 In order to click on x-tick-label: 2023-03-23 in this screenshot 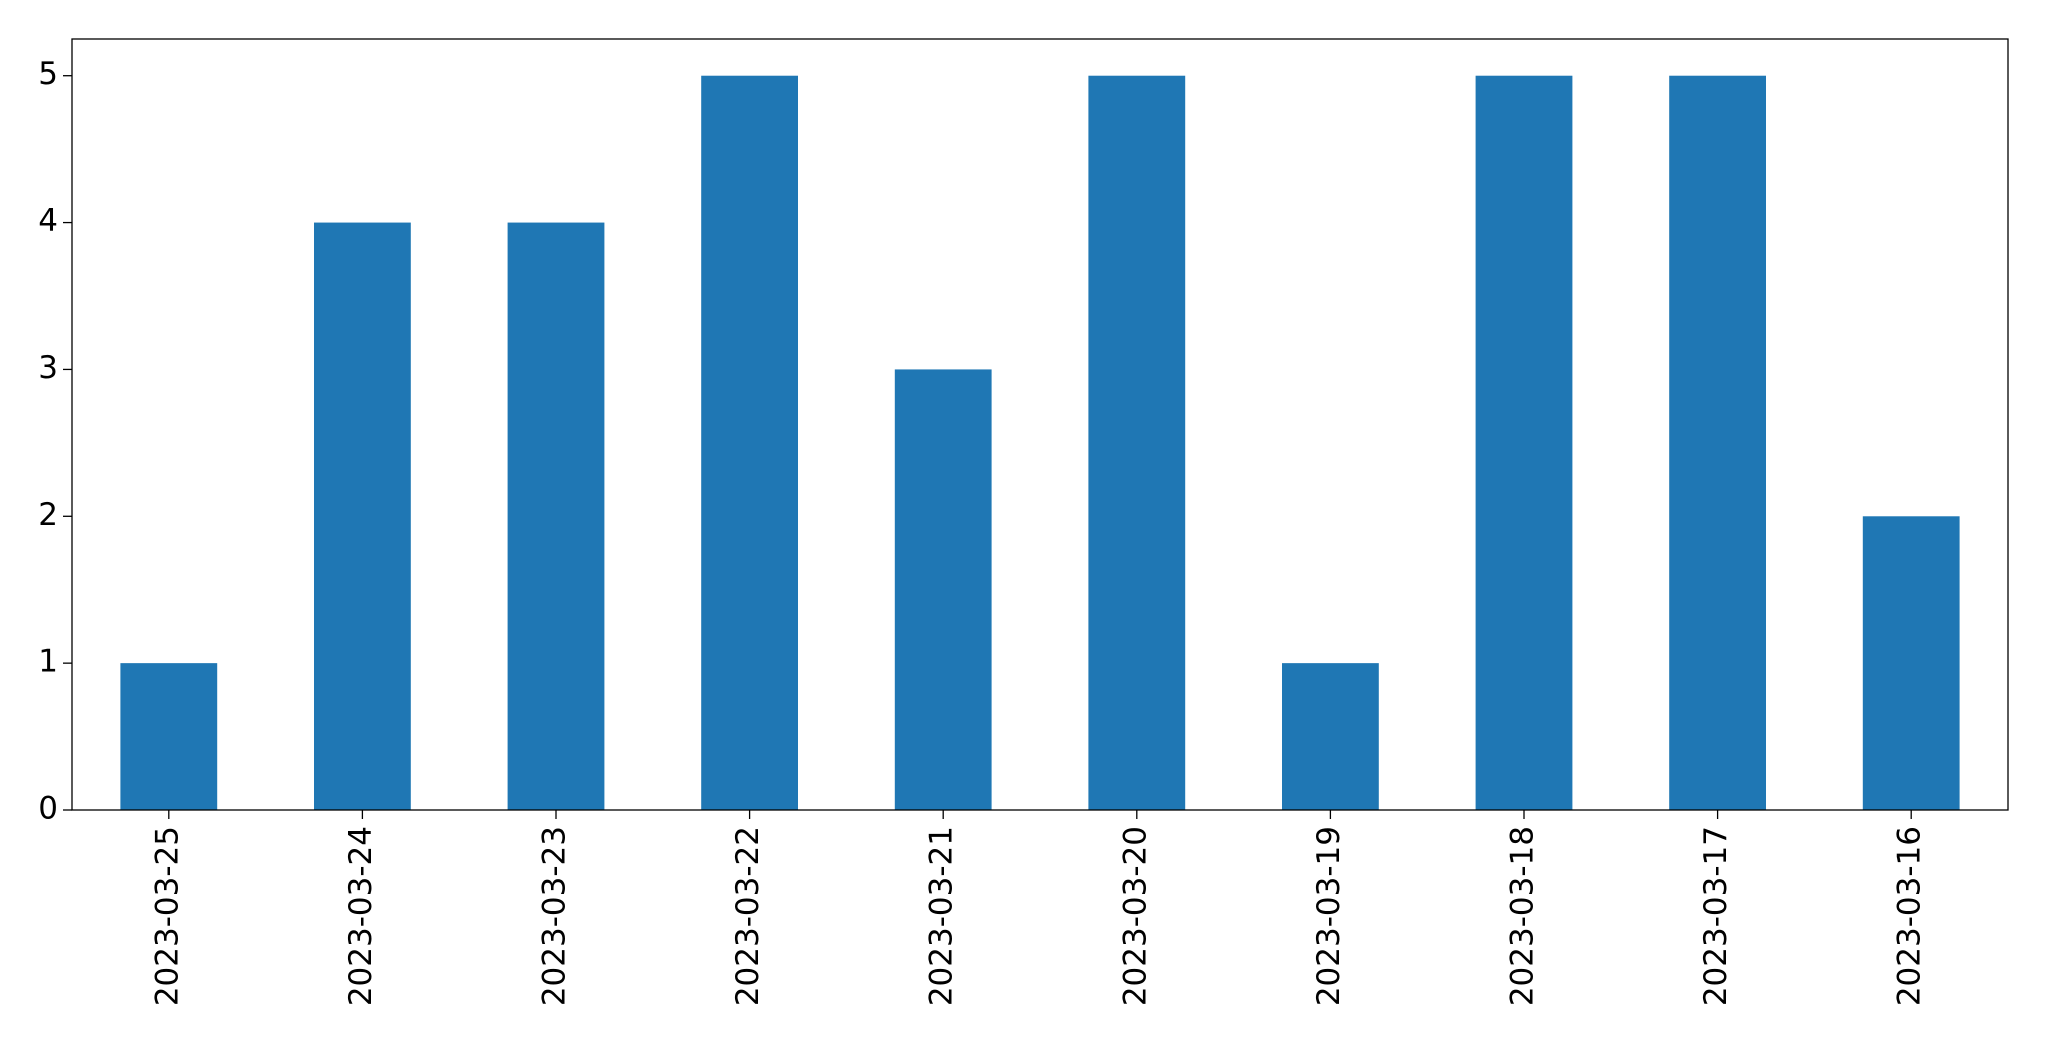, I will do `click(555, 916)`.